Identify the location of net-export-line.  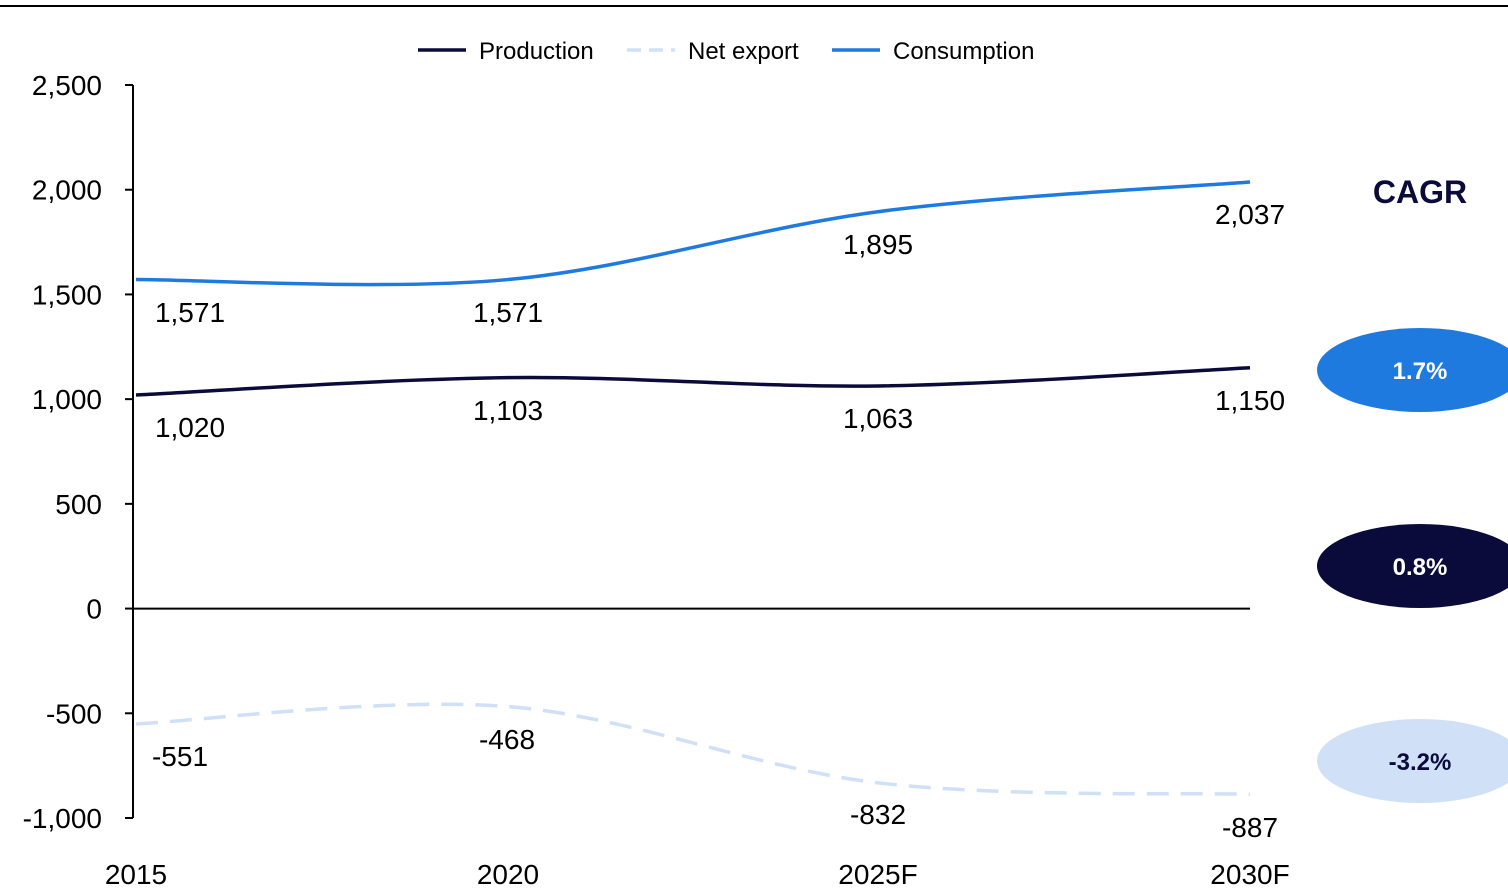
(693, 749).